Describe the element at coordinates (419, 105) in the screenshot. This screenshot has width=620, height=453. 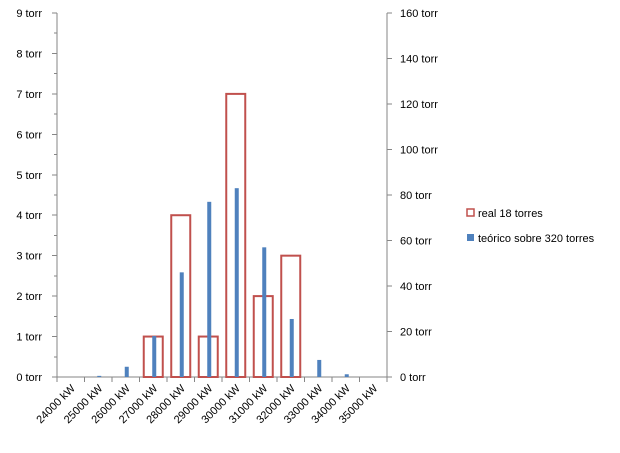
I see `y-secondary-tick-label: 120 torr` at that location.